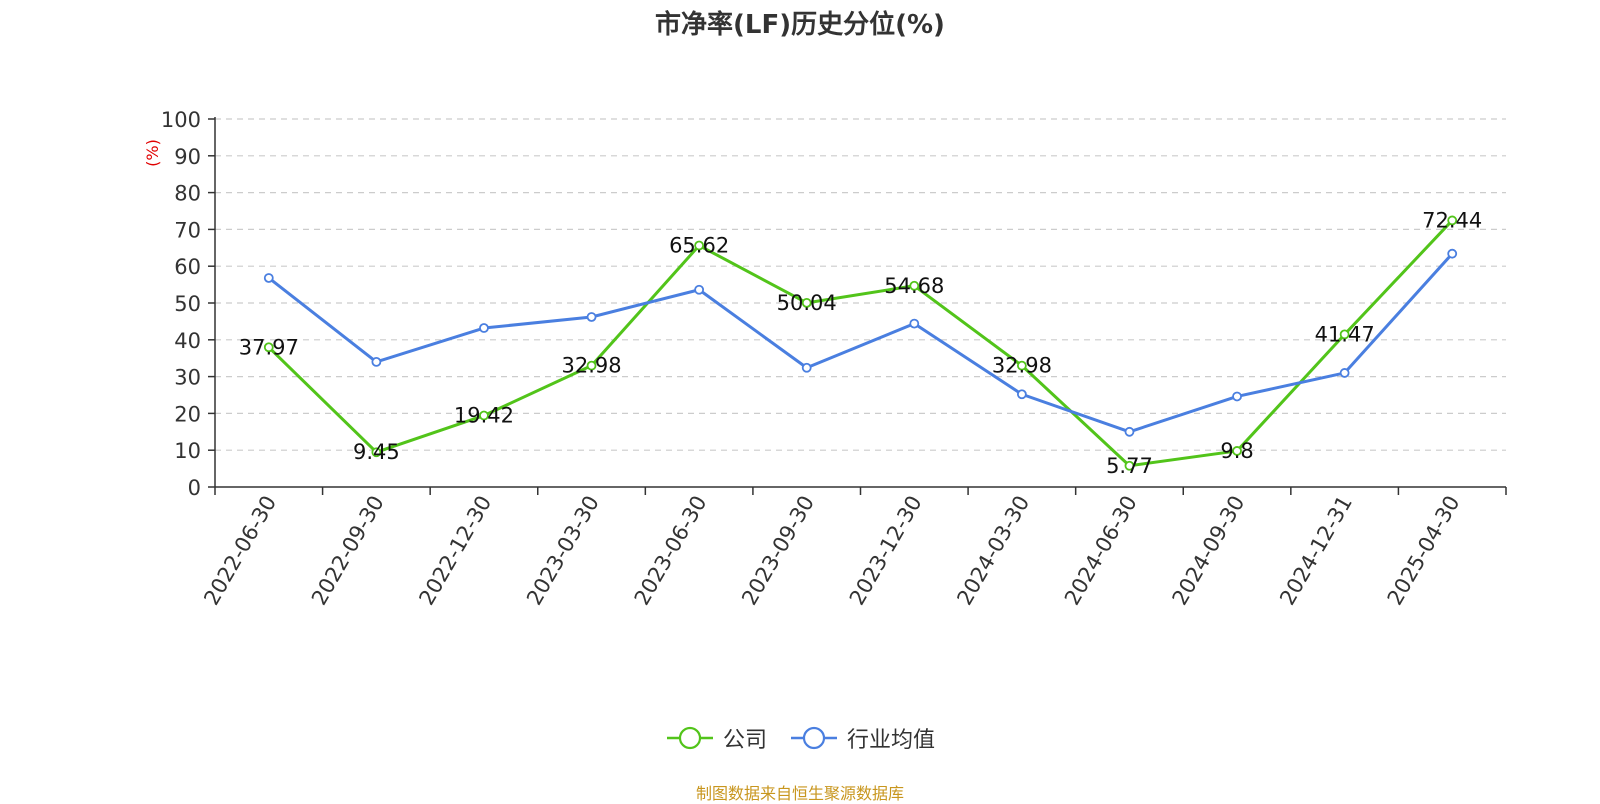 This screenshot has width=1600, height=804. I want to click on x-tick-label: 2025-04-30, so click(1424, 551).